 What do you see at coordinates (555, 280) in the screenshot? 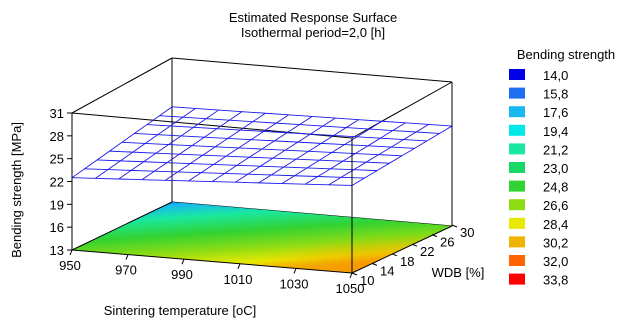
I see `legend-label: 33,8` at bounding box center [555, 280].